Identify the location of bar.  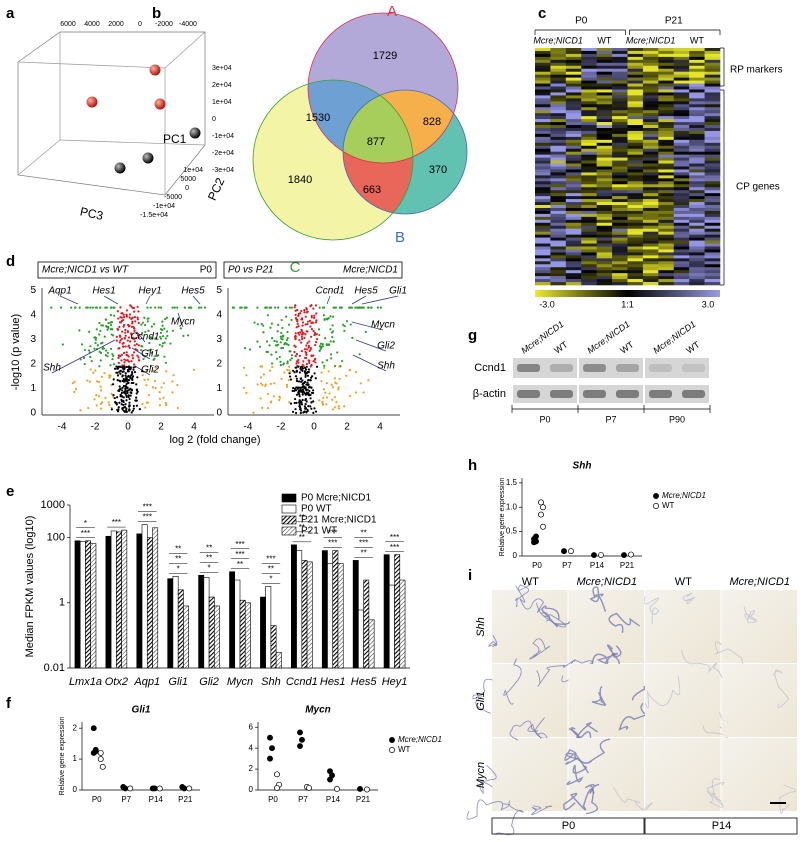
(206, 623).